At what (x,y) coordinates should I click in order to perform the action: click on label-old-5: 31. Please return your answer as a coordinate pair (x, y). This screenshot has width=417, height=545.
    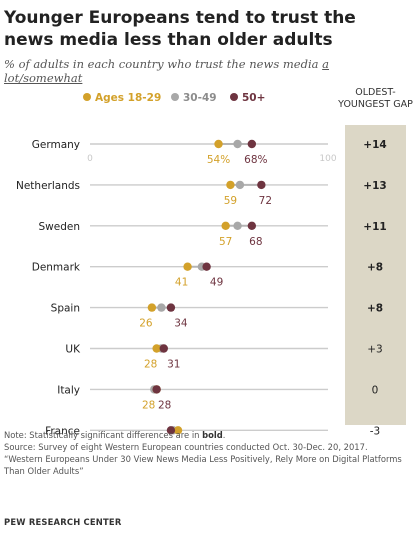
    Looking at the image, I should click on (173, 365).